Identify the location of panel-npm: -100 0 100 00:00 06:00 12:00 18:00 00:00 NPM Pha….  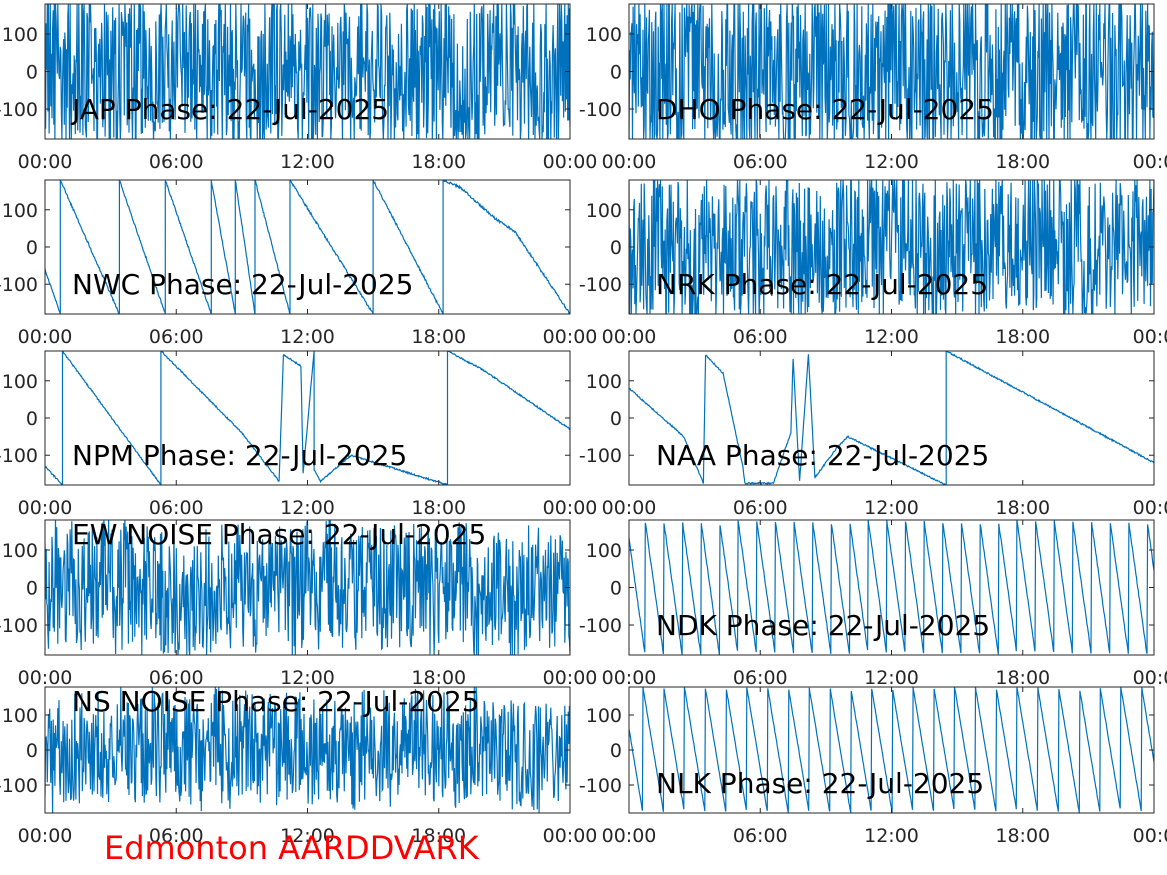
(299, 434).